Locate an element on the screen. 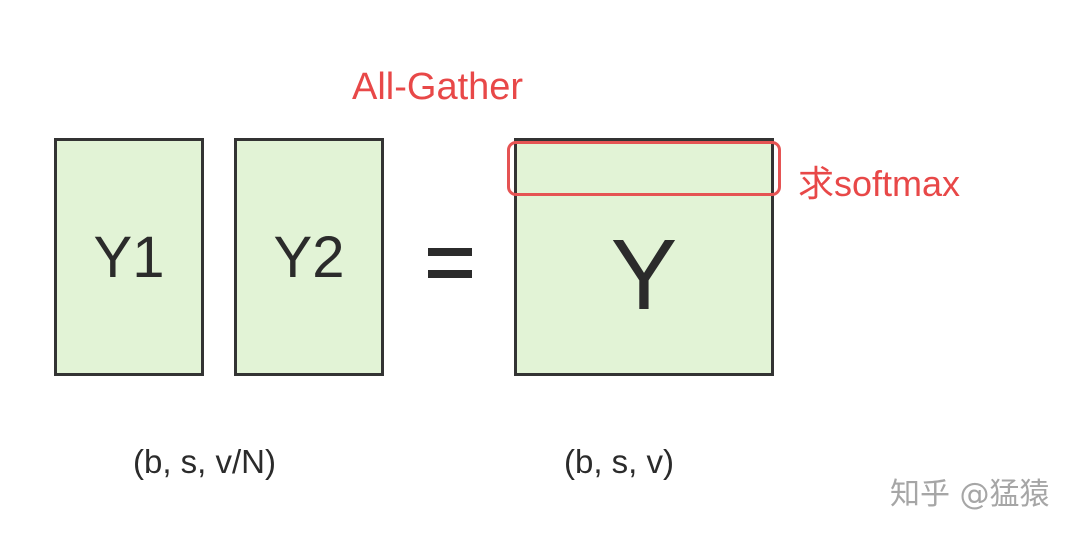 The image size is (1090, 542). output-shape-label: (b, s, v) is located at coordinates (619, 461).